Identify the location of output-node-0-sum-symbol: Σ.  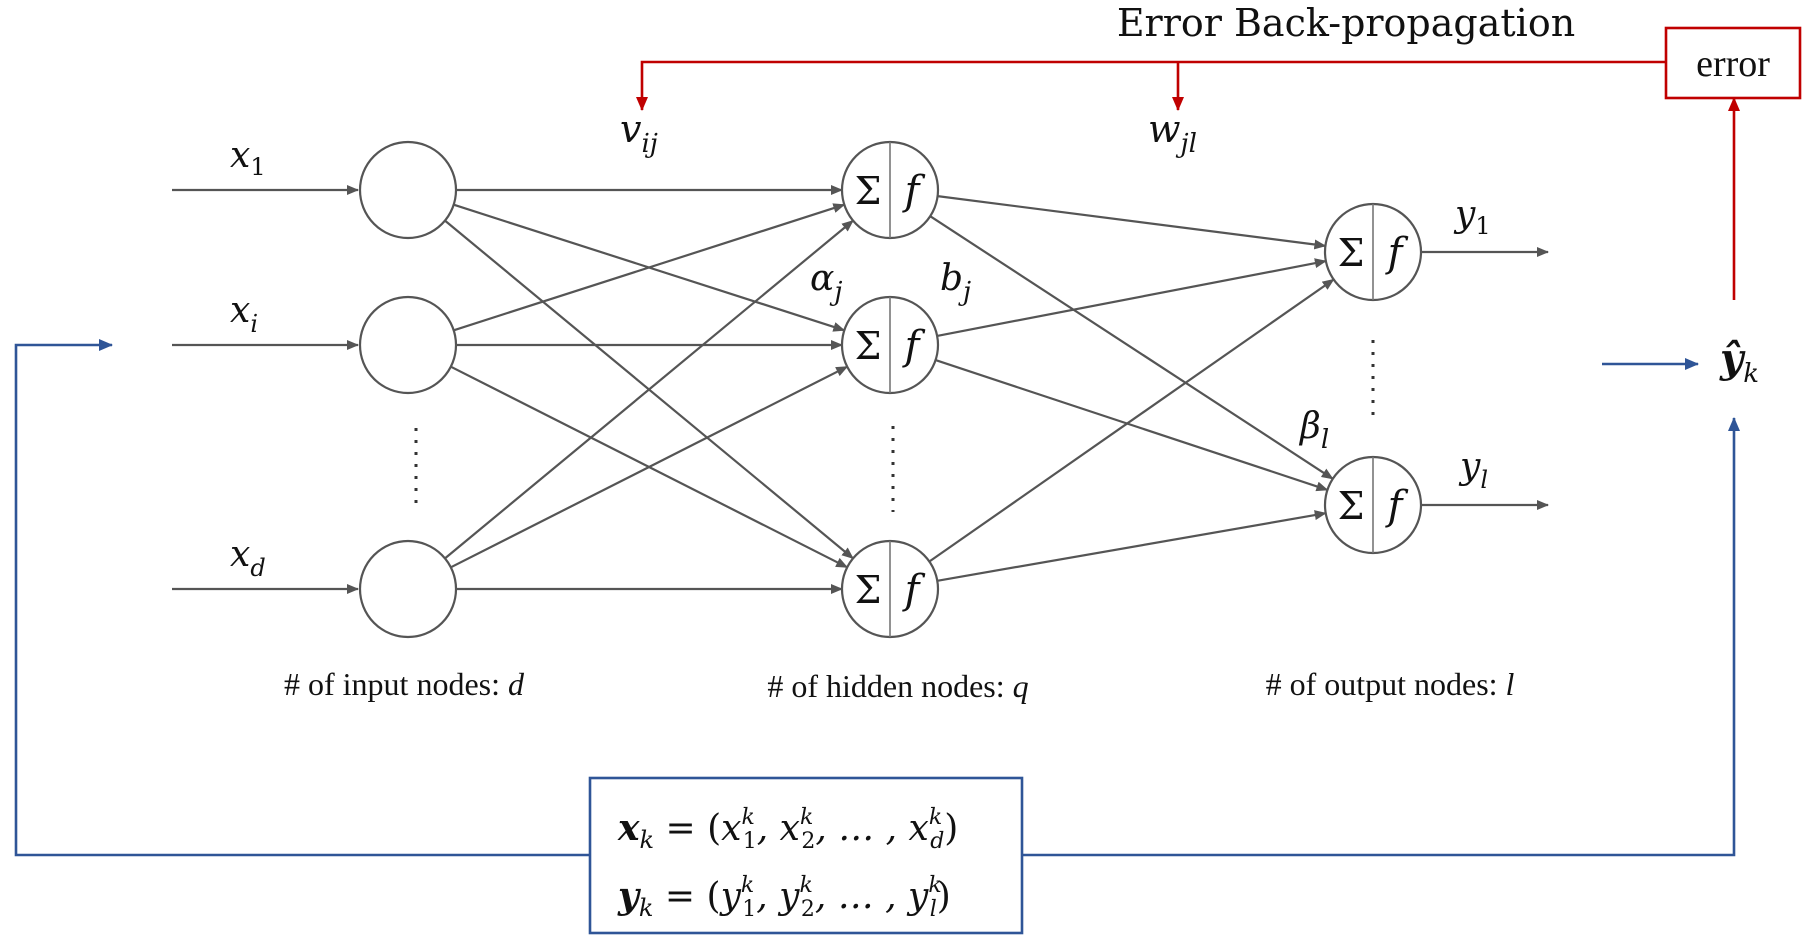
(1351, 253).